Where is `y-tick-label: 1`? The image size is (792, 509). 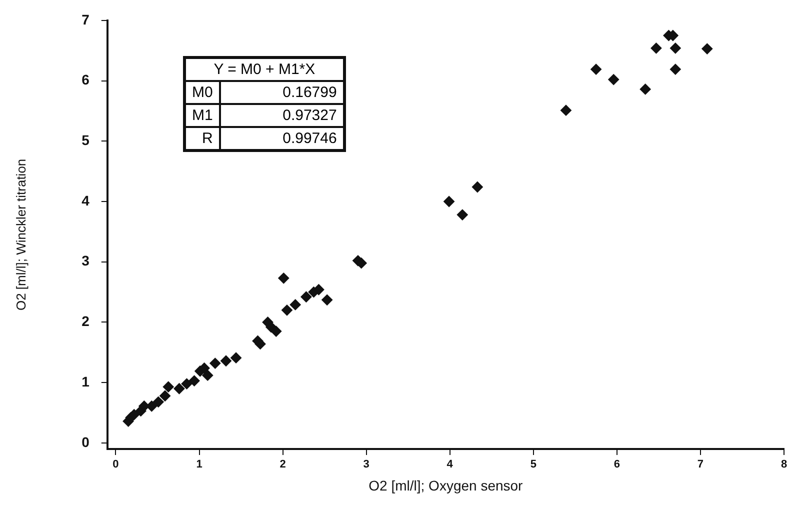 y-tick-label: 1 is located at coordinates (86, 381).